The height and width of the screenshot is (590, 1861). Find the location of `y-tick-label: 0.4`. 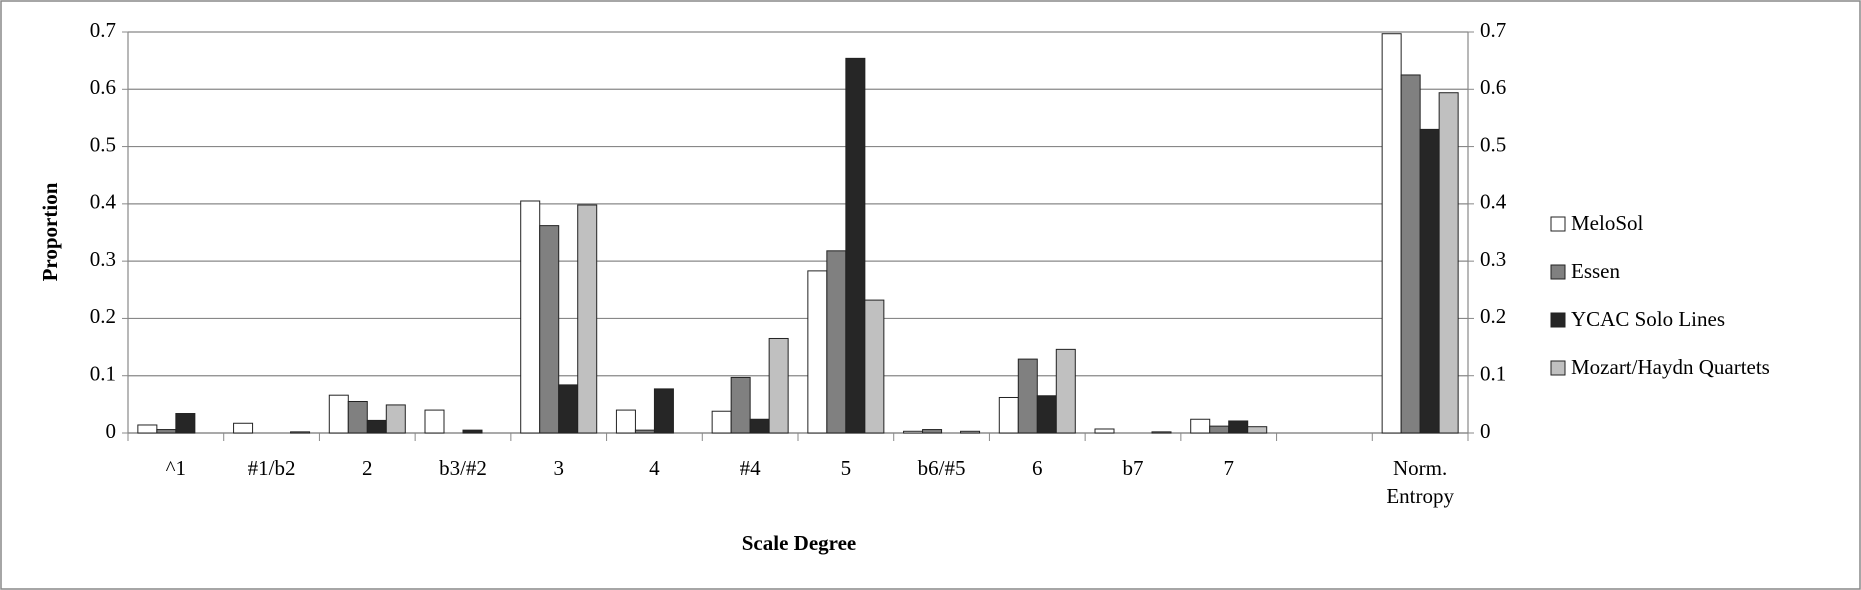

y-tick-label: 0.4 is located at coordinates (103, 202).